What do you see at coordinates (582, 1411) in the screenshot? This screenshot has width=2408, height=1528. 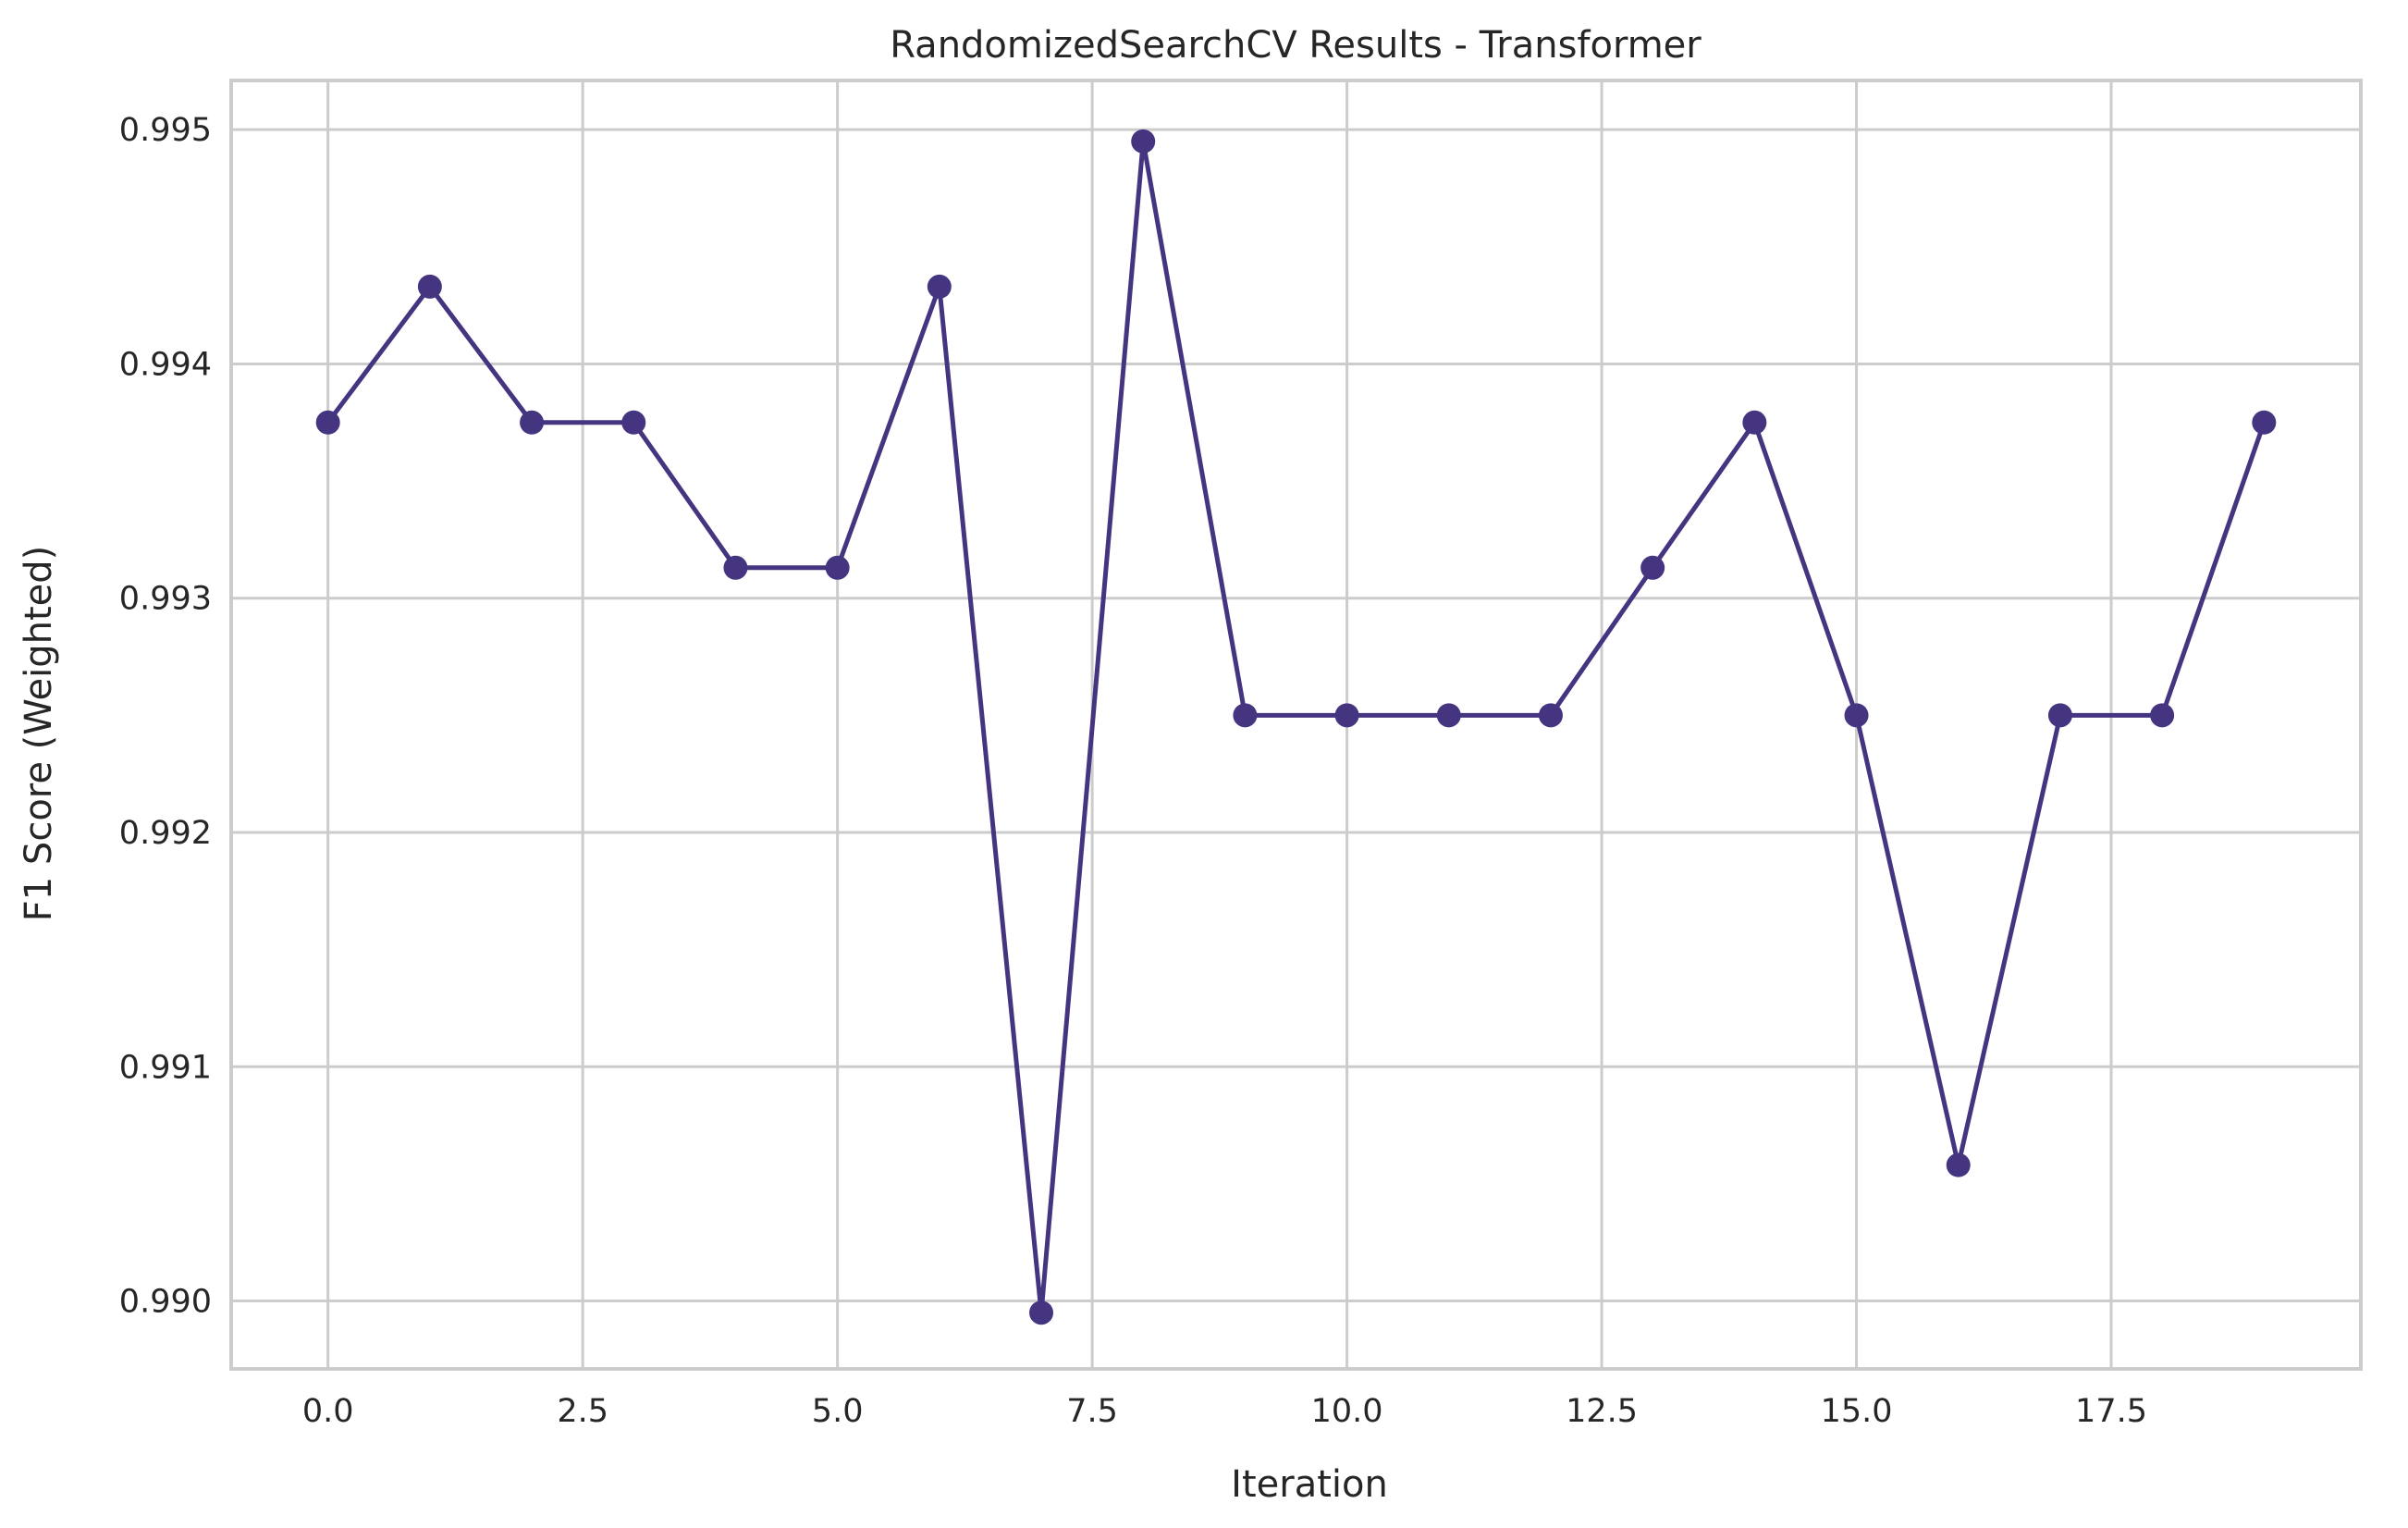 I see `x-tick-label: 2.5` at bounding box center [582, 1411].